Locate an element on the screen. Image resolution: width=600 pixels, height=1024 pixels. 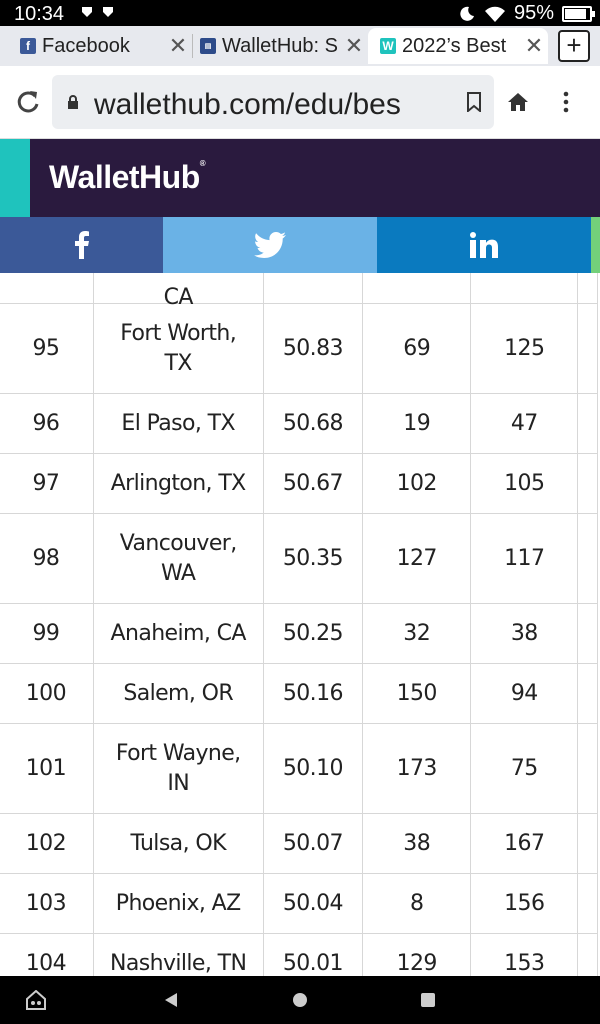
more-options-icon is located at coordinates (566, 102).